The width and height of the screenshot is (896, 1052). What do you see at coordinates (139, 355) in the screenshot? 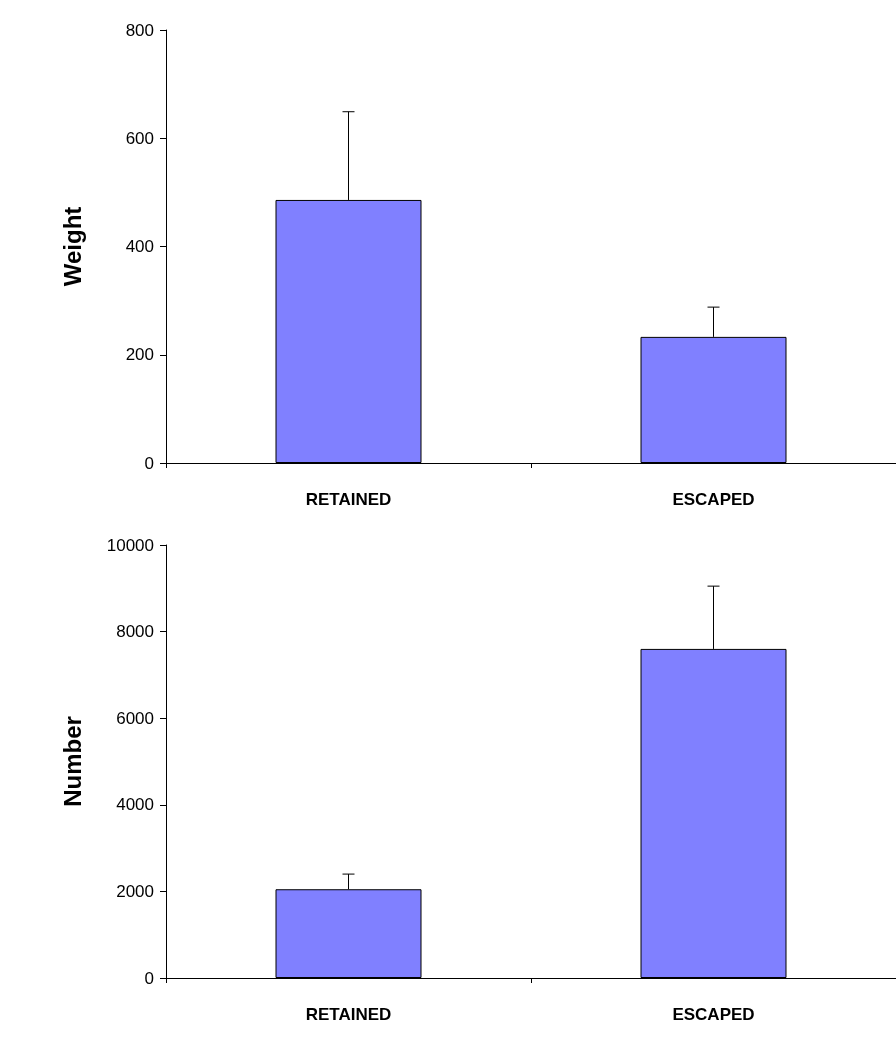
I see `y-tick-label: 200` at bounding box center [139, 355].